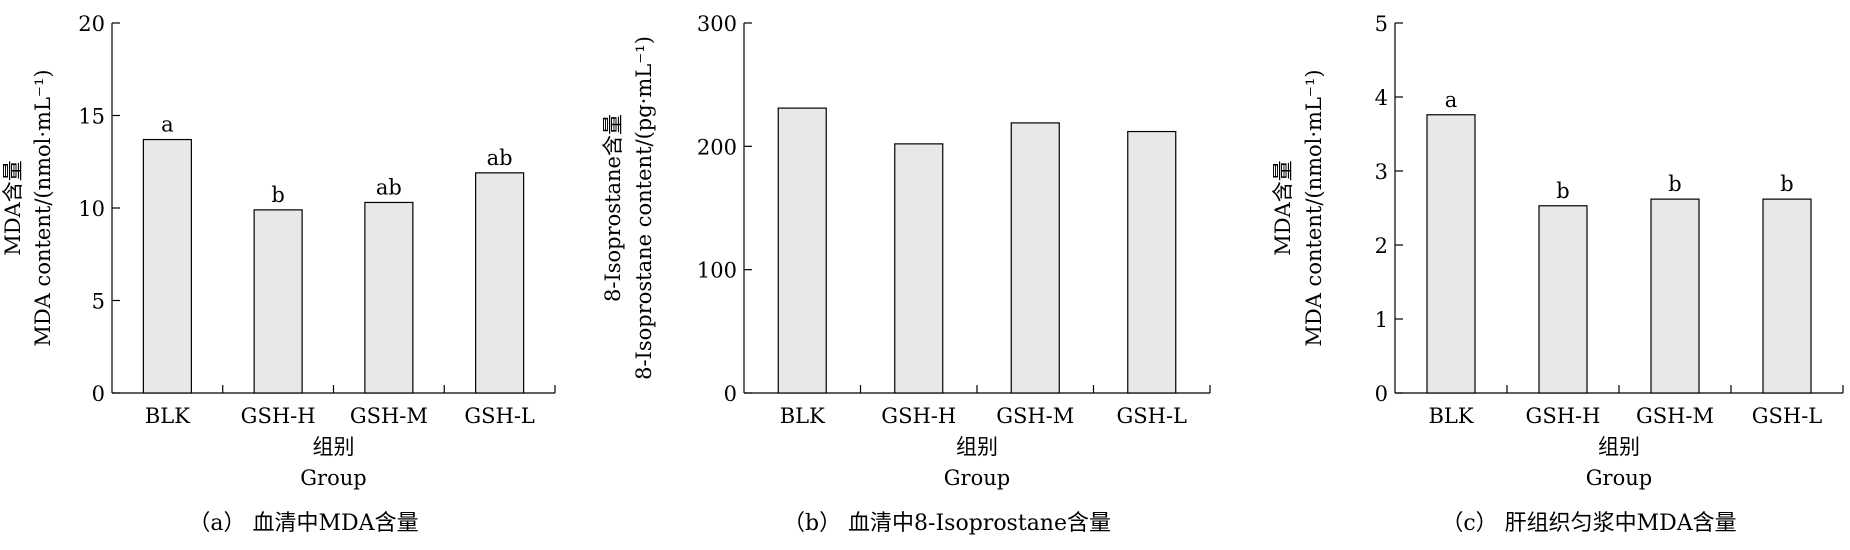  What do you see at coordinates (91, 117) in the screenshot?
I see `y-tick-label: 15` at bounding box center [91, 117].